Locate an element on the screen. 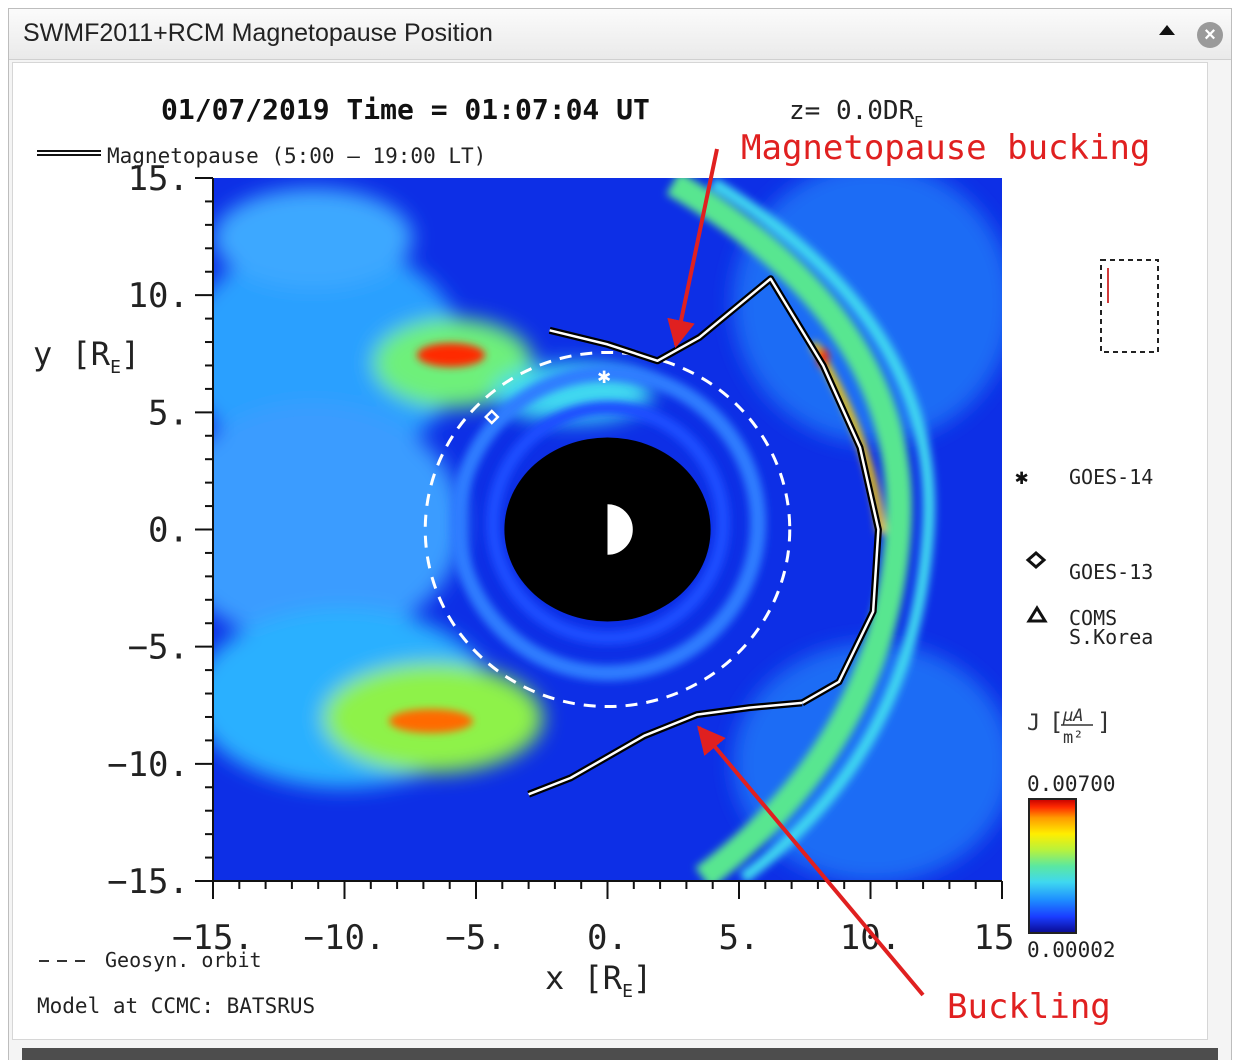 This screenshot has width=1240, height=1060. x-tick-label: −15. is located at coordinates (213, 938).